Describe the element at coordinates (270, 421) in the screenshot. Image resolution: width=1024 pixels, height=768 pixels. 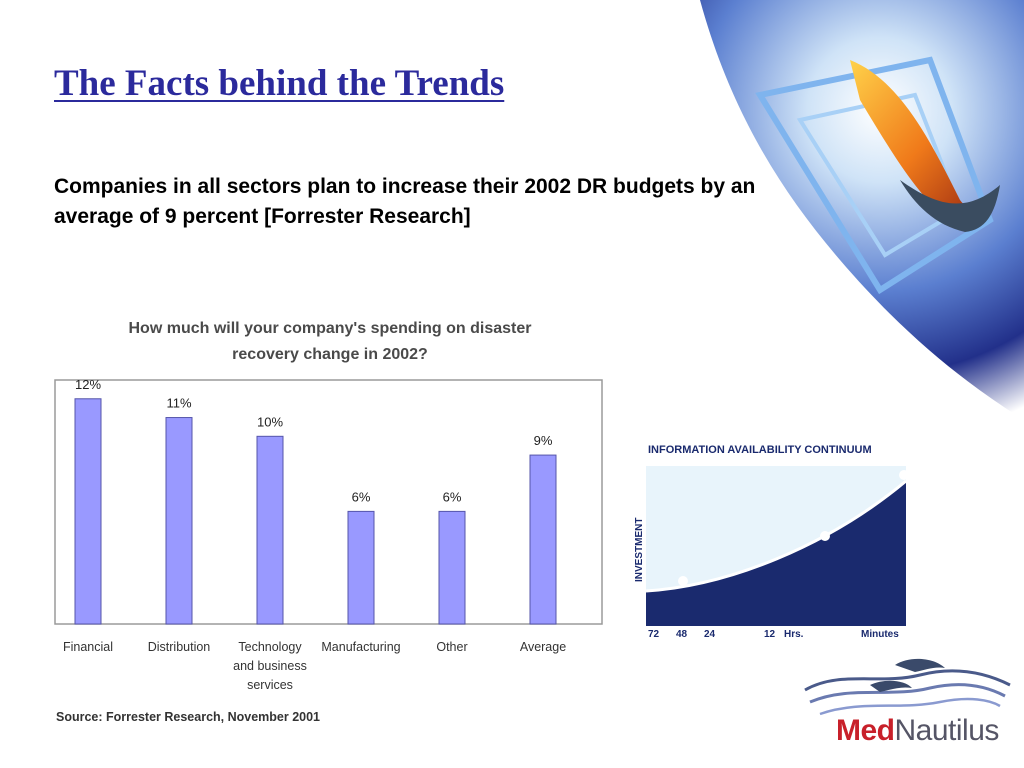
I see `bar-value-label: 10%` at that location.